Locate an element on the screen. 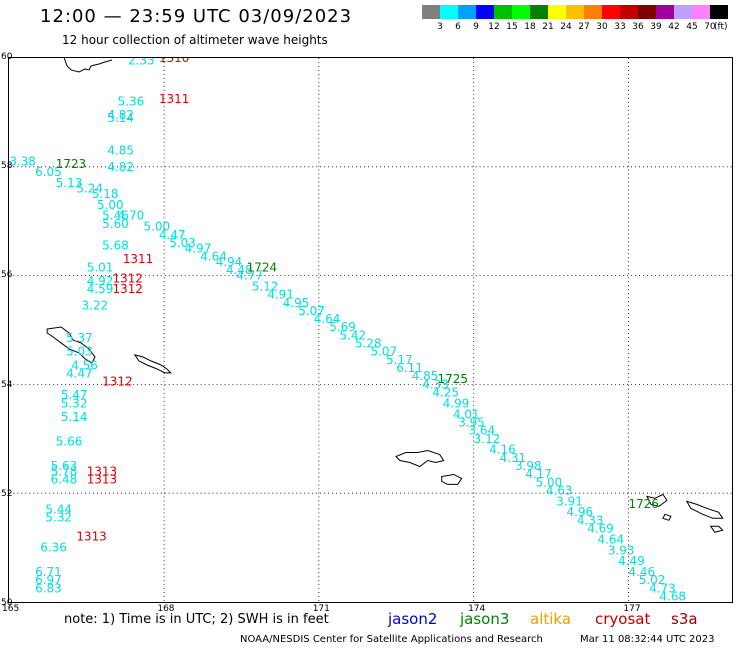  pass-time-label: 1312 is located at coordinates (128, 289).